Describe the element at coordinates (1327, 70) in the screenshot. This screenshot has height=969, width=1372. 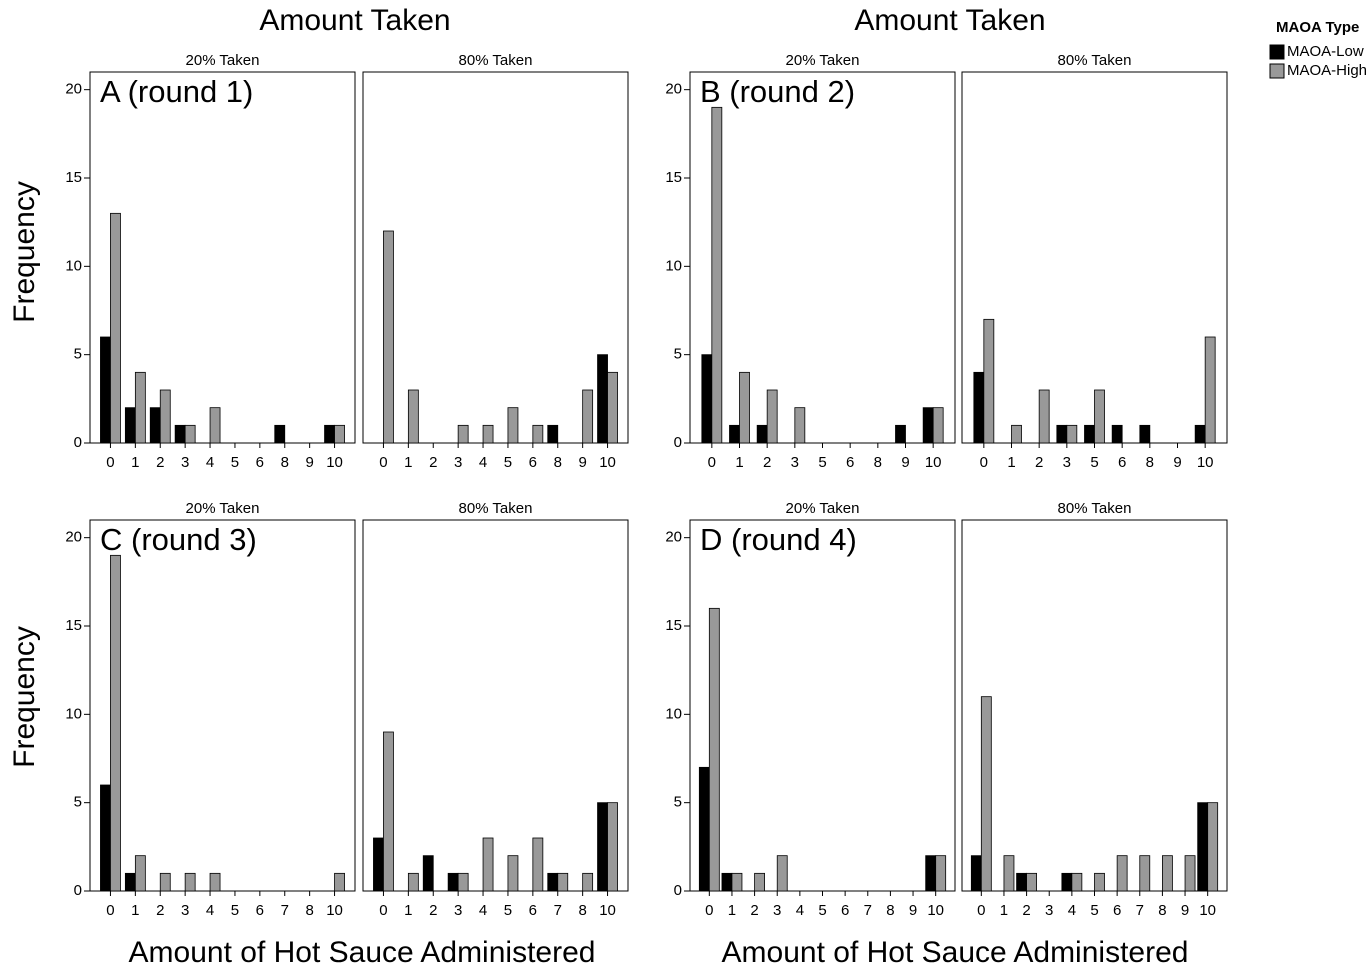
I see `legend-label: MAOA-High` at that location.